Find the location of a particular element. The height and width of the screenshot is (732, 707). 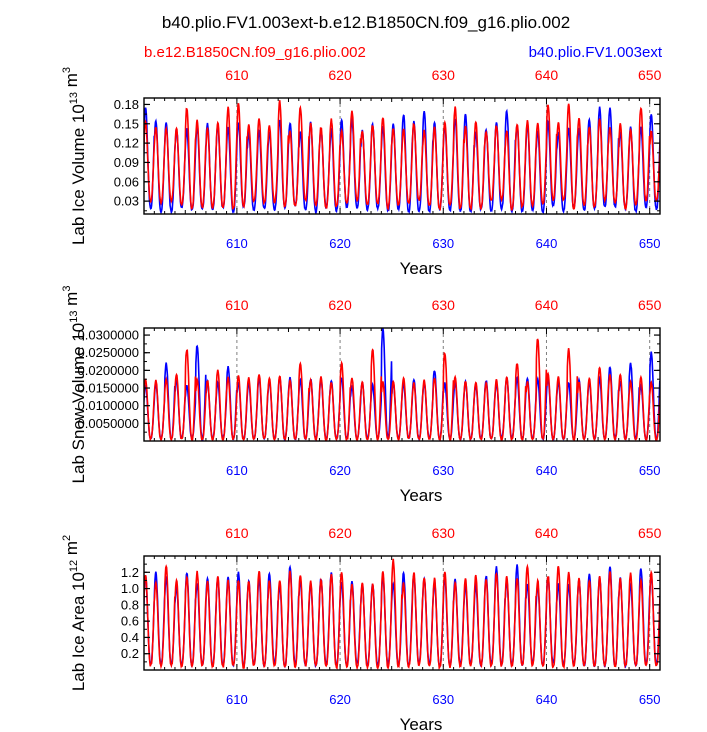

legend-label-blue: b40.plio.FV1.003ext is located at coordinates (596, 52).